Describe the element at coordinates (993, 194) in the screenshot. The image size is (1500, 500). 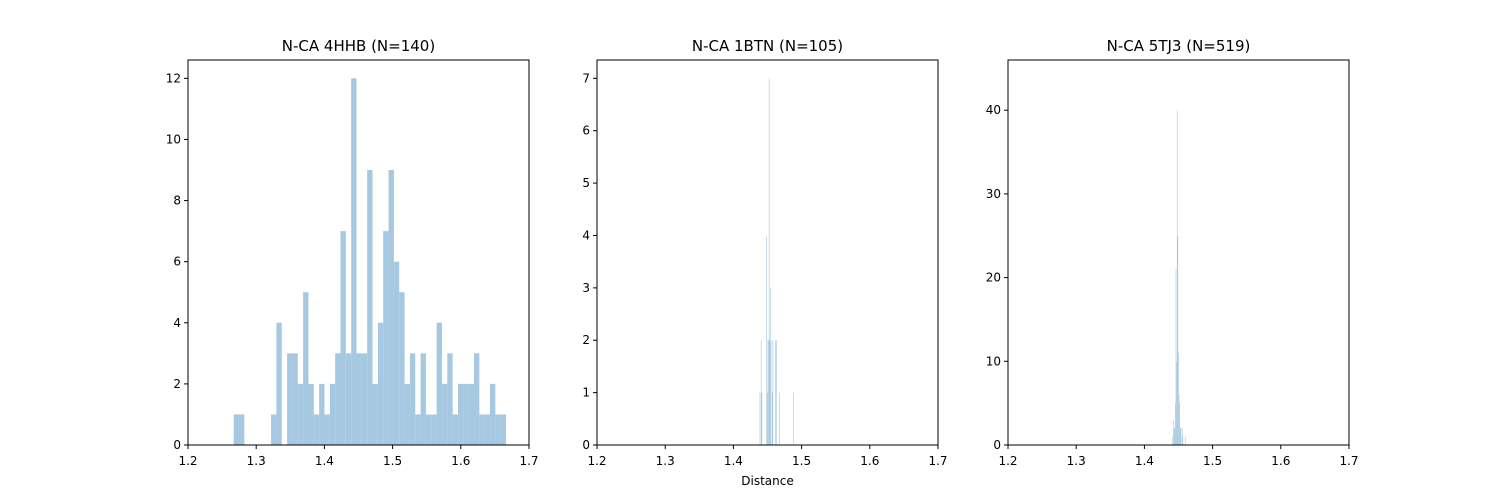
I see `y-tick-label: 30` at that location.